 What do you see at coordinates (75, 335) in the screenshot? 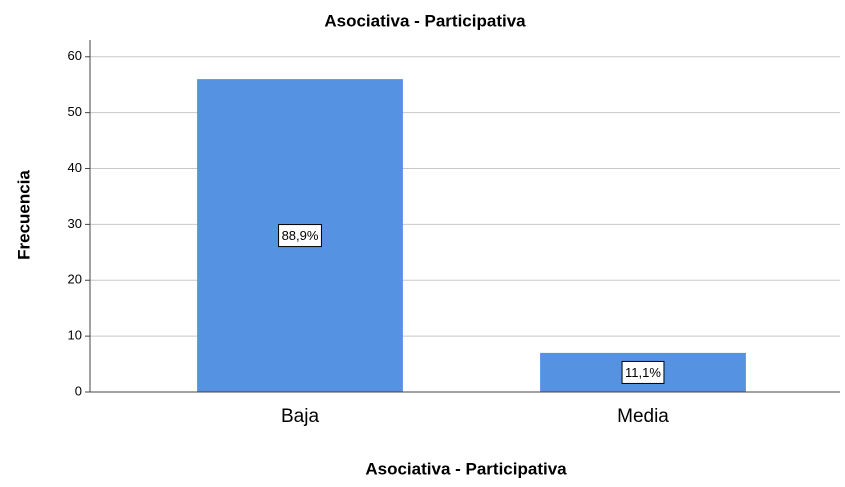
I see `y-tick-label: 10` at bounding box center [75, 335].